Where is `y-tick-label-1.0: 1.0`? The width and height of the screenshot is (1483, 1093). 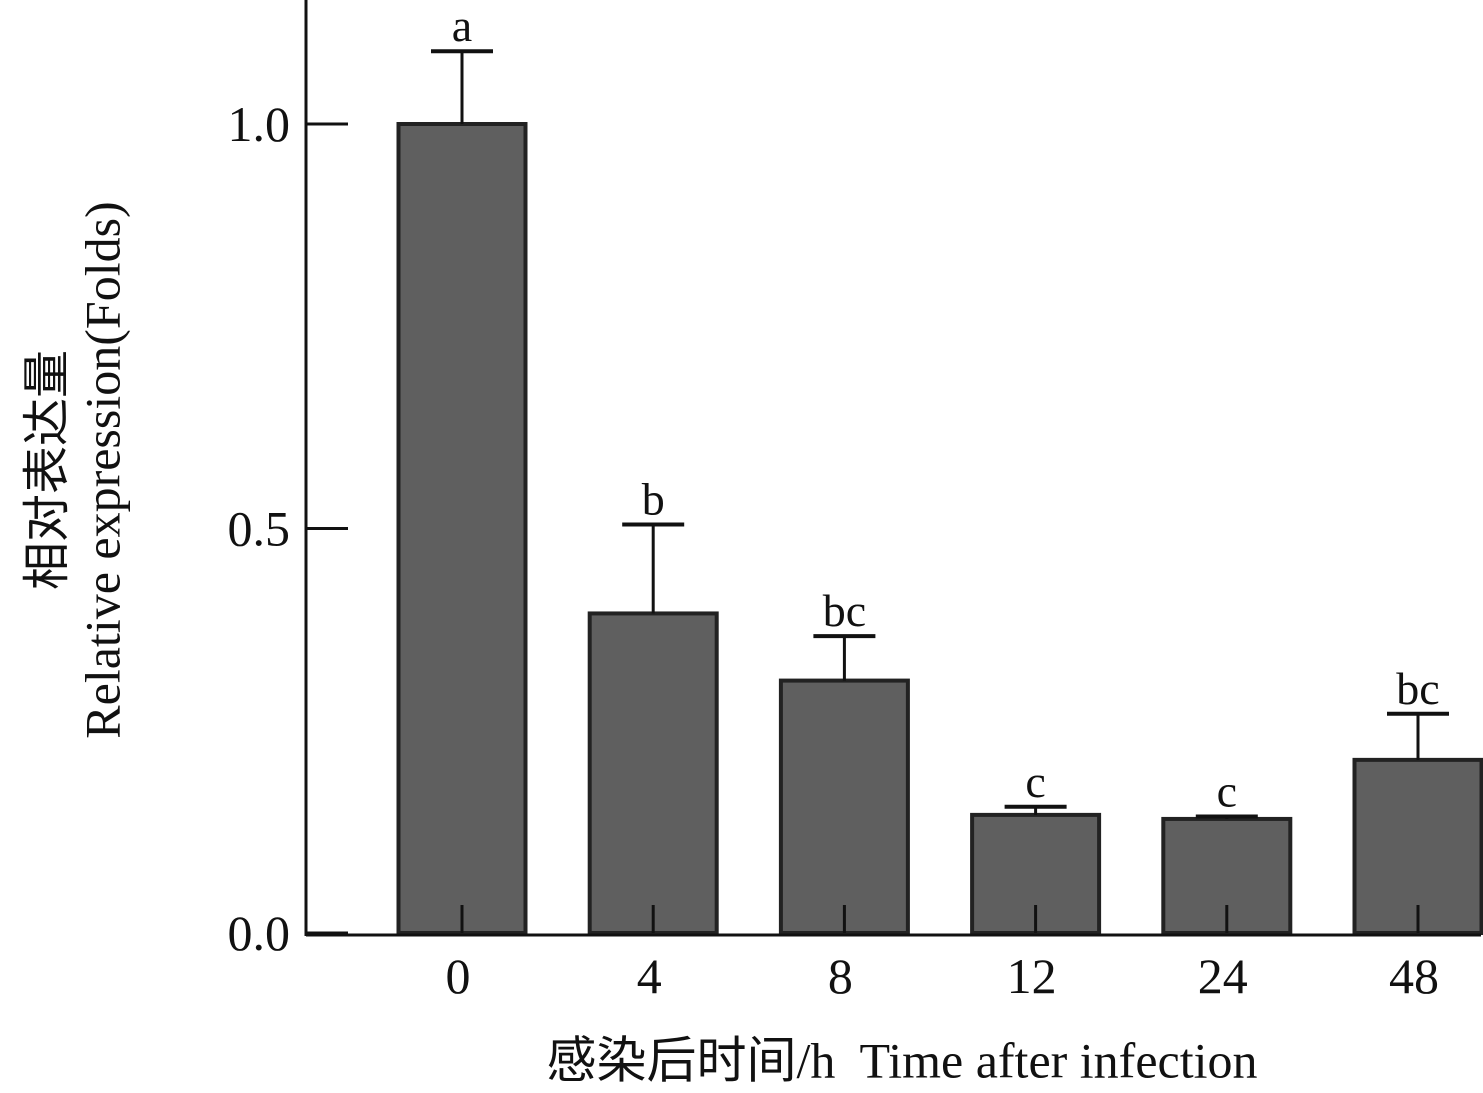 y-tick-label-1.0: 1.0 is located at coordinates (259, 124).